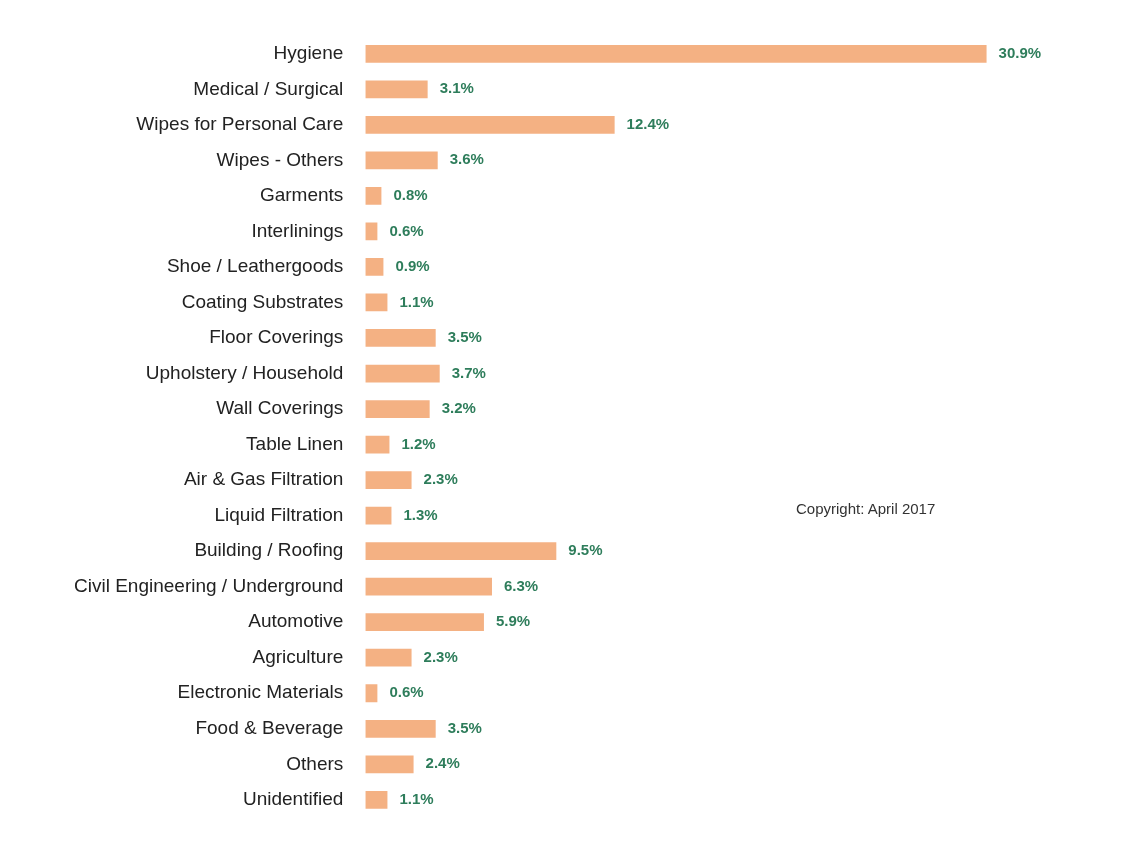  Describe the element at coordinates (458, 408) in the screenshot. I see `data-label: 3.2%` at that location.